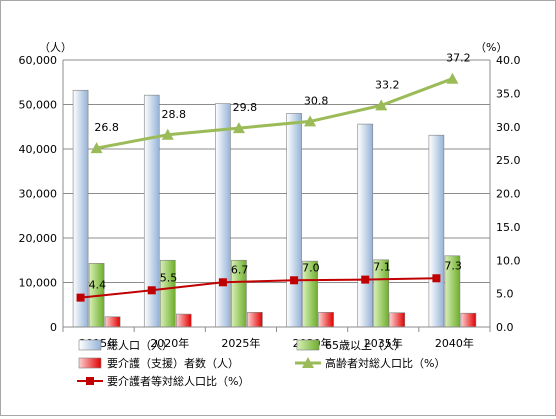  I want to click on y-left-tick-label: 20,000, so click(38, 238).